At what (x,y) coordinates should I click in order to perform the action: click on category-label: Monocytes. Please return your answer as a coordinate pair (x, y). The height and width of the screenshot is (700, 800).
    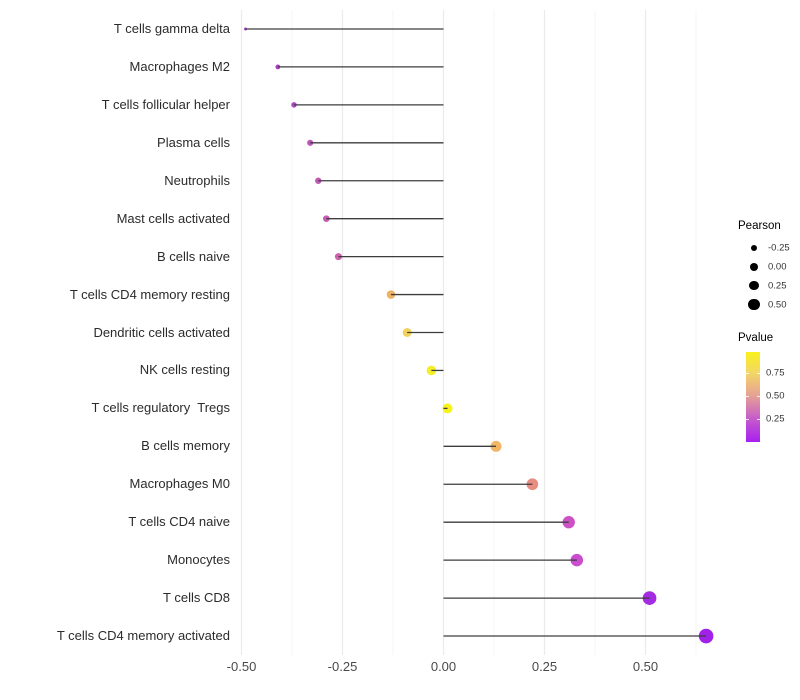
    Looking at the image, I should click on (198, 560).